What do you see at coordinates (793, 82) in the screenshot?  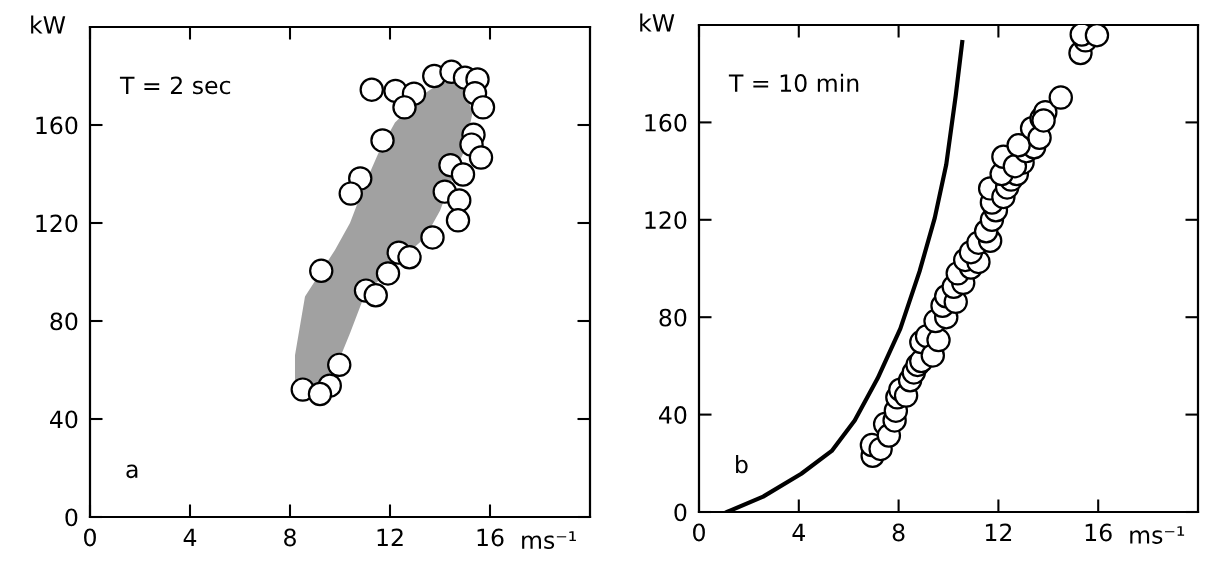 I see `annotation: T = 10 min` at bounding box center [793, 82].